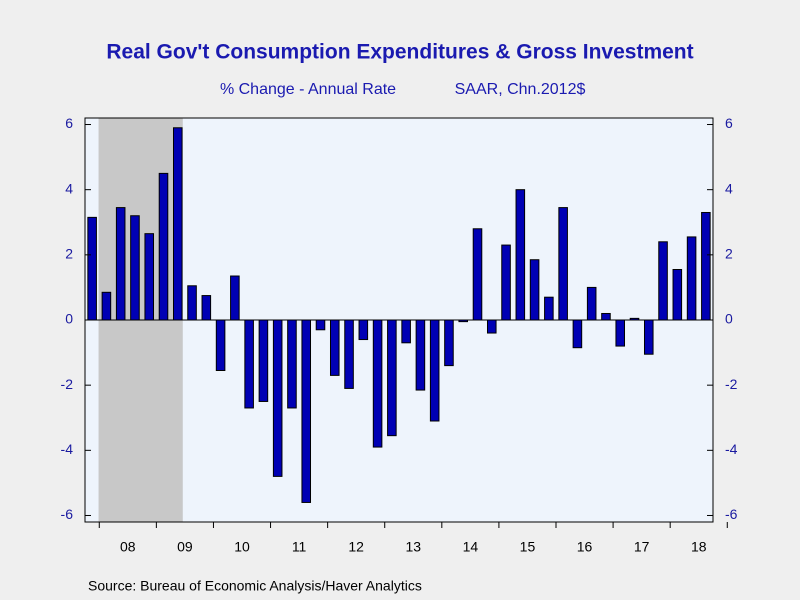 The image size is (800, 600). What do you see at coordinates (585, 547) in the screenshot?
I see `x-tick-label: 16` at bounding box center [585, 547].